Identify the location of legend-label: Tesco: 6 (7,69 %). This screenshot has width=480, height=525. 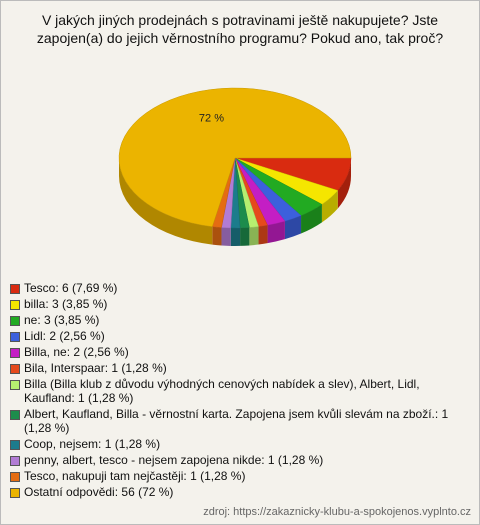
(71, 288).